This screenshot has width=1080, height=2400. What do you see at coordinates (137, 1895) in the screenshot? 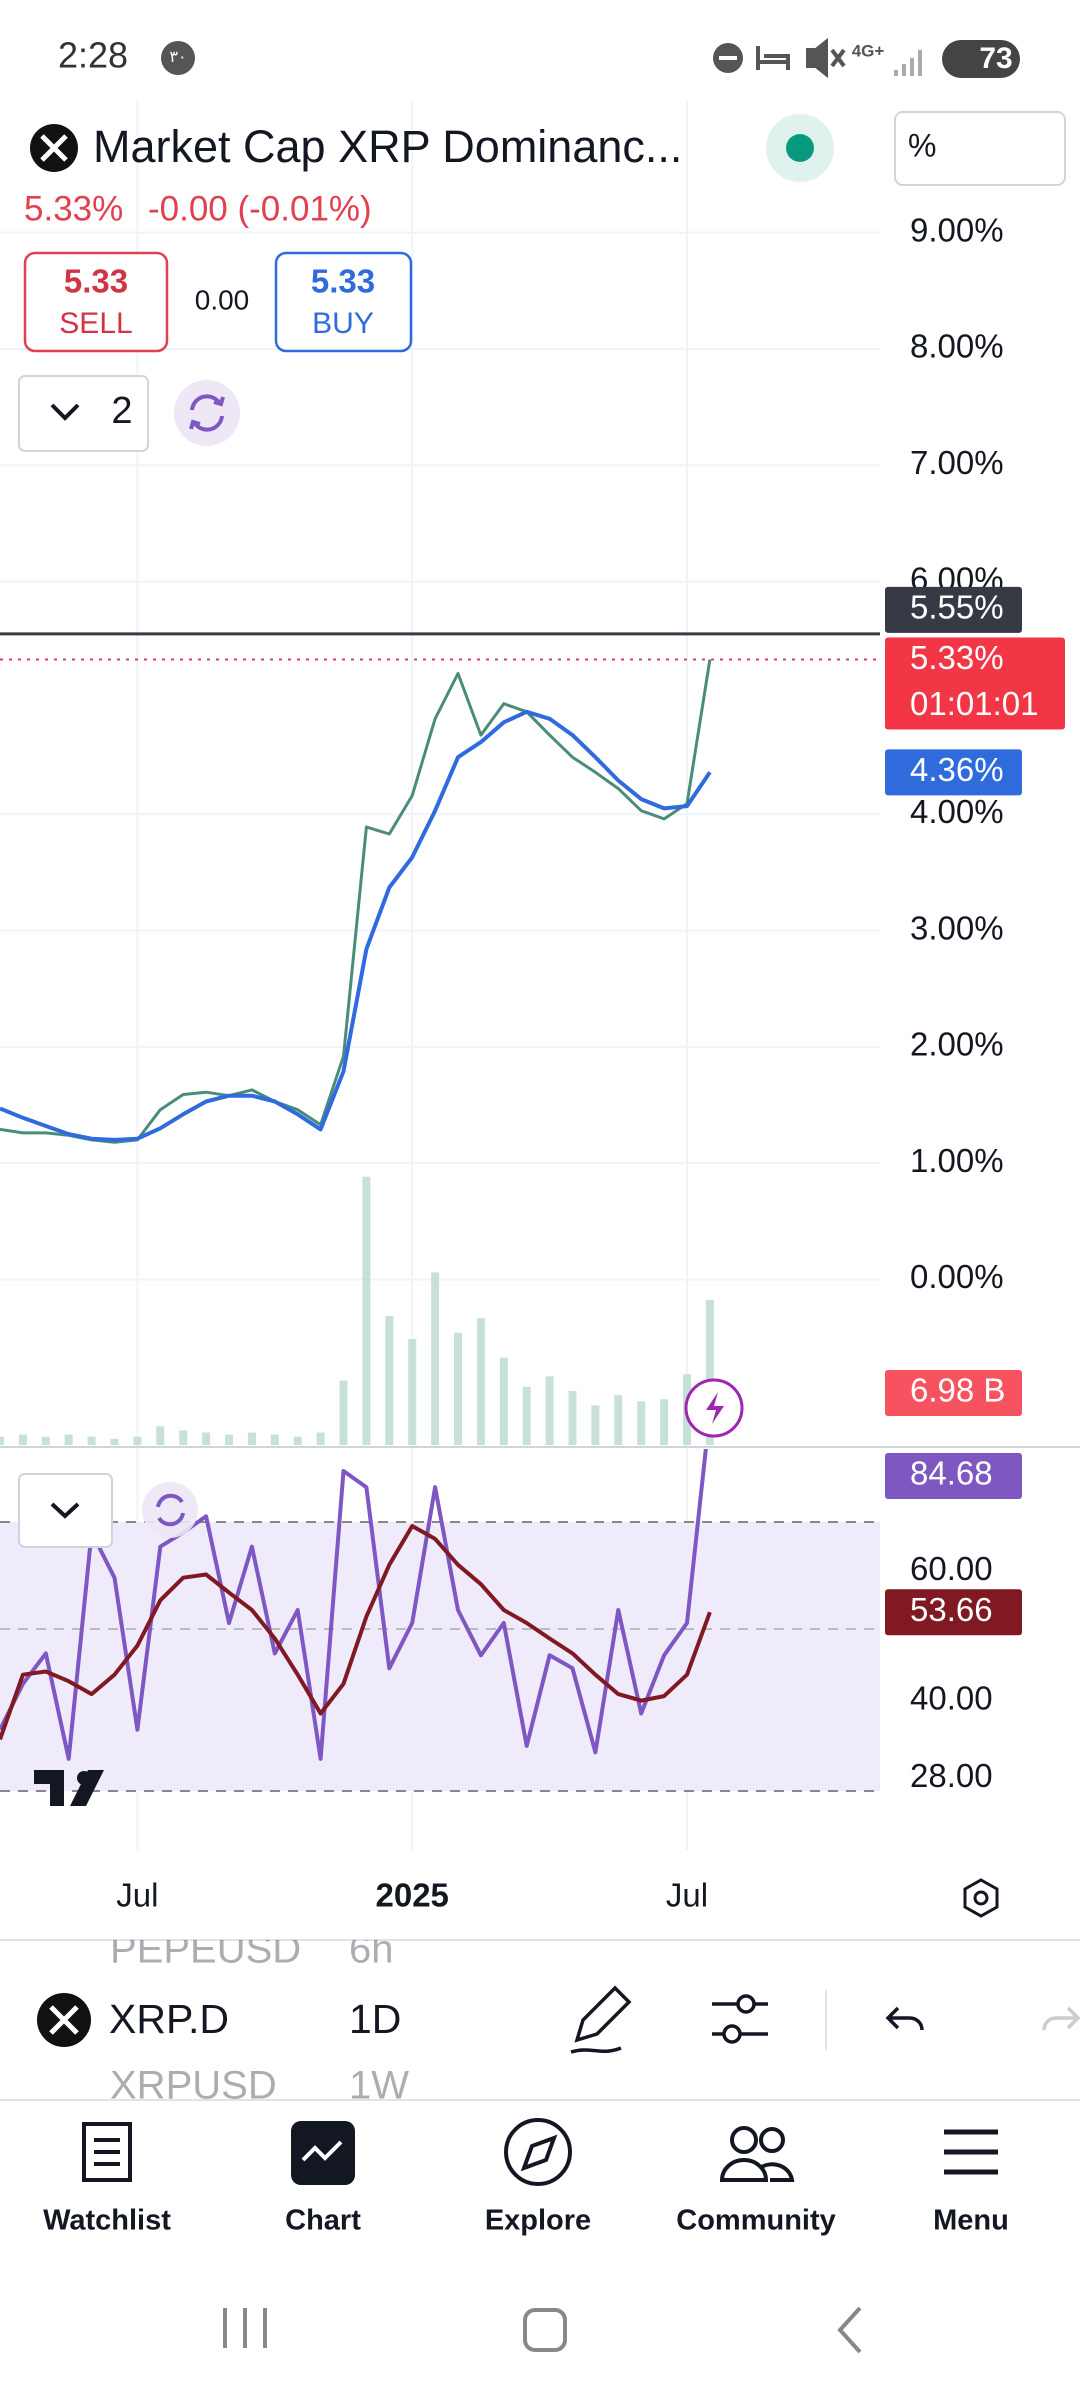
I see `x-tick-label: Jul` at bounding box center [137, 1895].